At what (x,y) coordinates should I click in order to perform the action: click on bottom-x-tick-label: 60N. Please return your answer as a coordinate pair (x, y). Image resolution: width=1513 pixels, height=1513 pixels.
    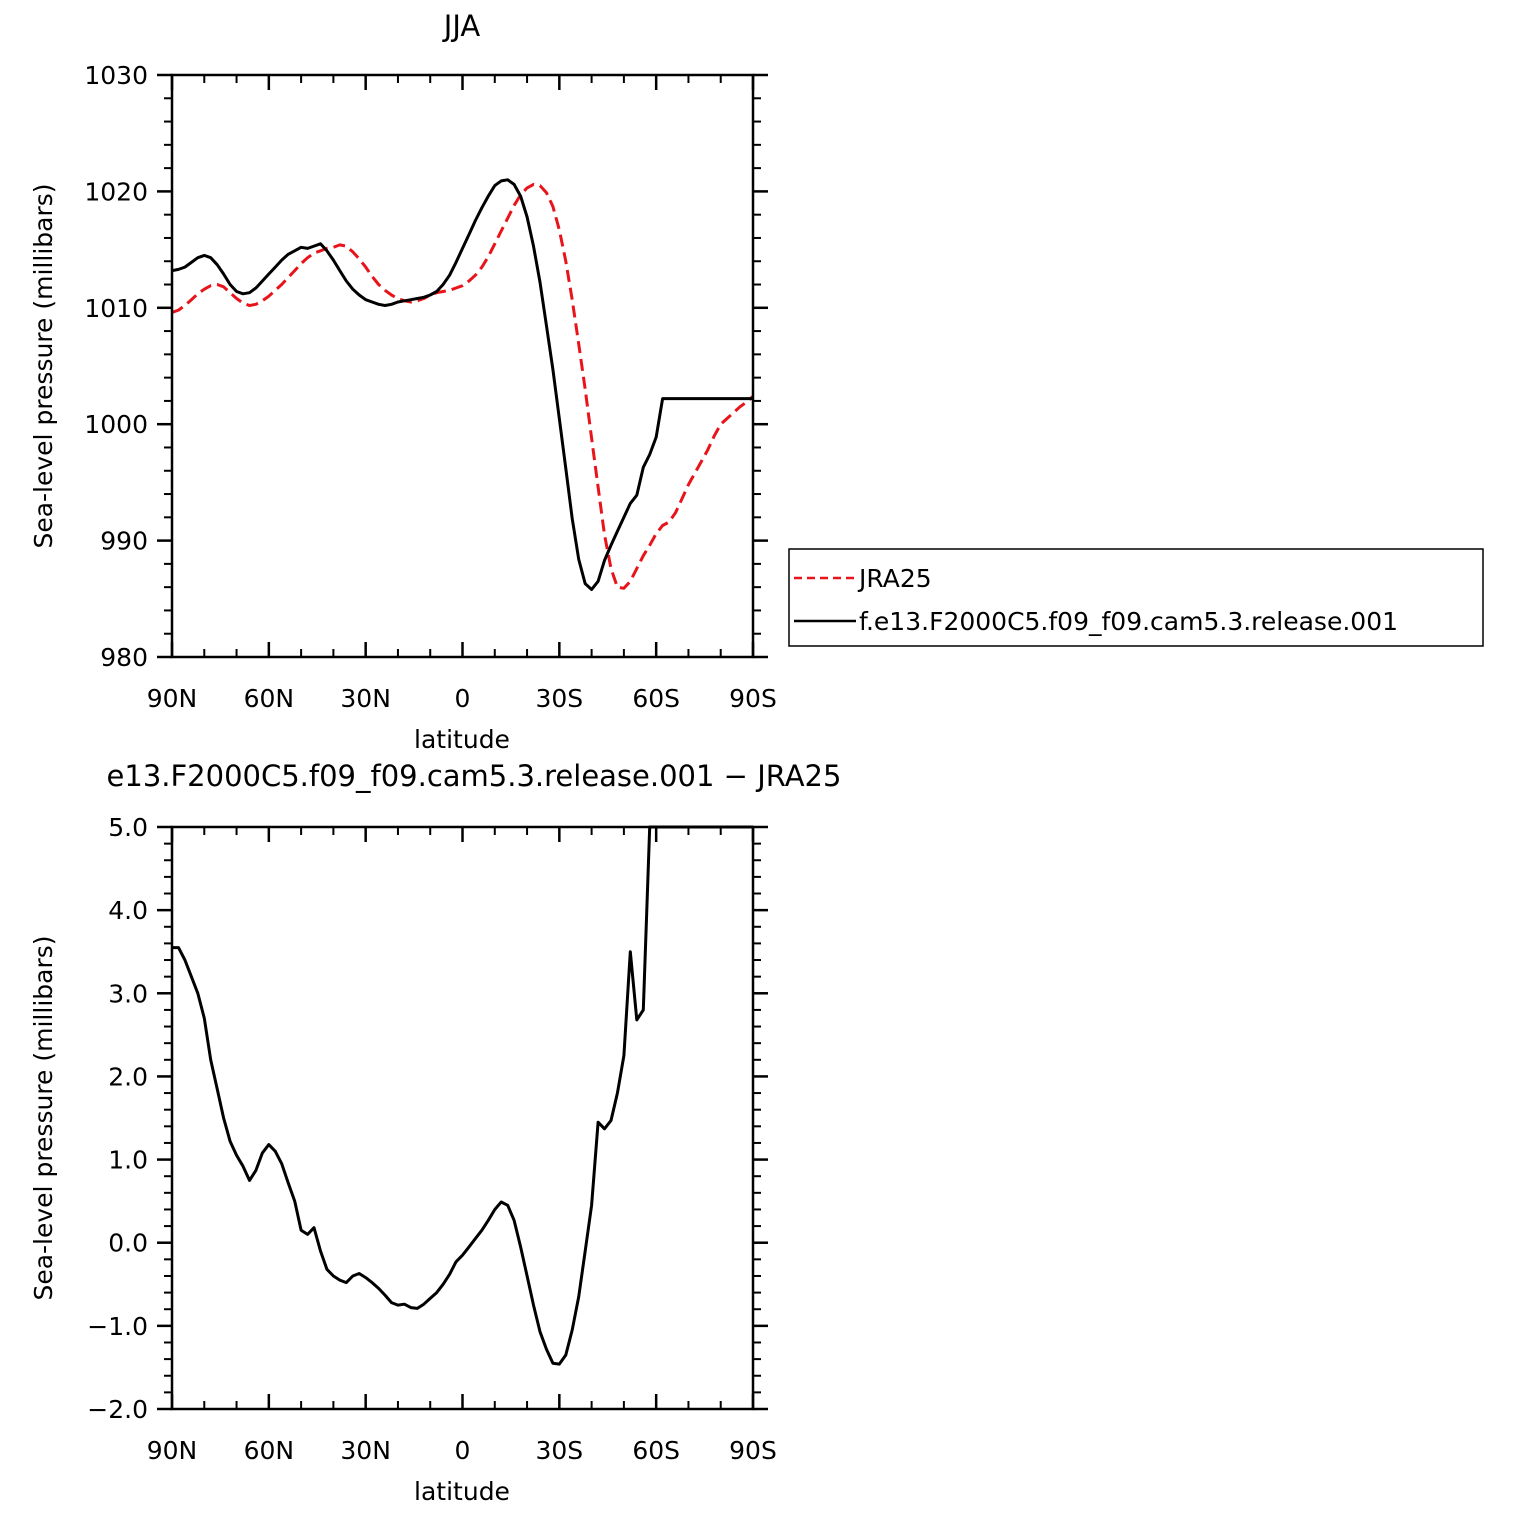
    Looking at the image, I should click on (269, 1450).